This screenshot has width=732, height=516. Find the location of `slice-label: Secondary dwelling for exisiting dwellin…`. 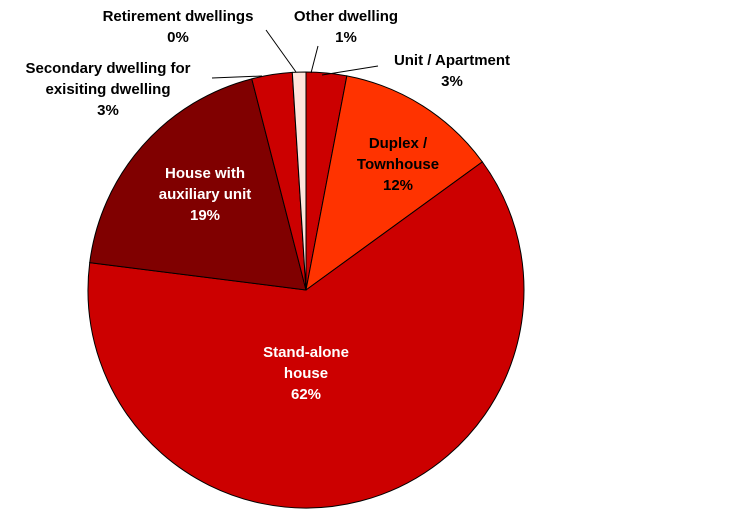

slice-label: Secondary dwelling for exisiting dwellin… is located at coordinates (108, 89).